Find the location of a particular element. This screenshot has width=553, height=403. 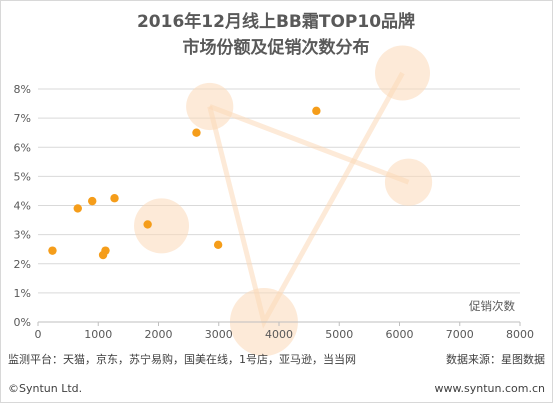

x-tick-label: 7000 is located at coordinates (460, 334).